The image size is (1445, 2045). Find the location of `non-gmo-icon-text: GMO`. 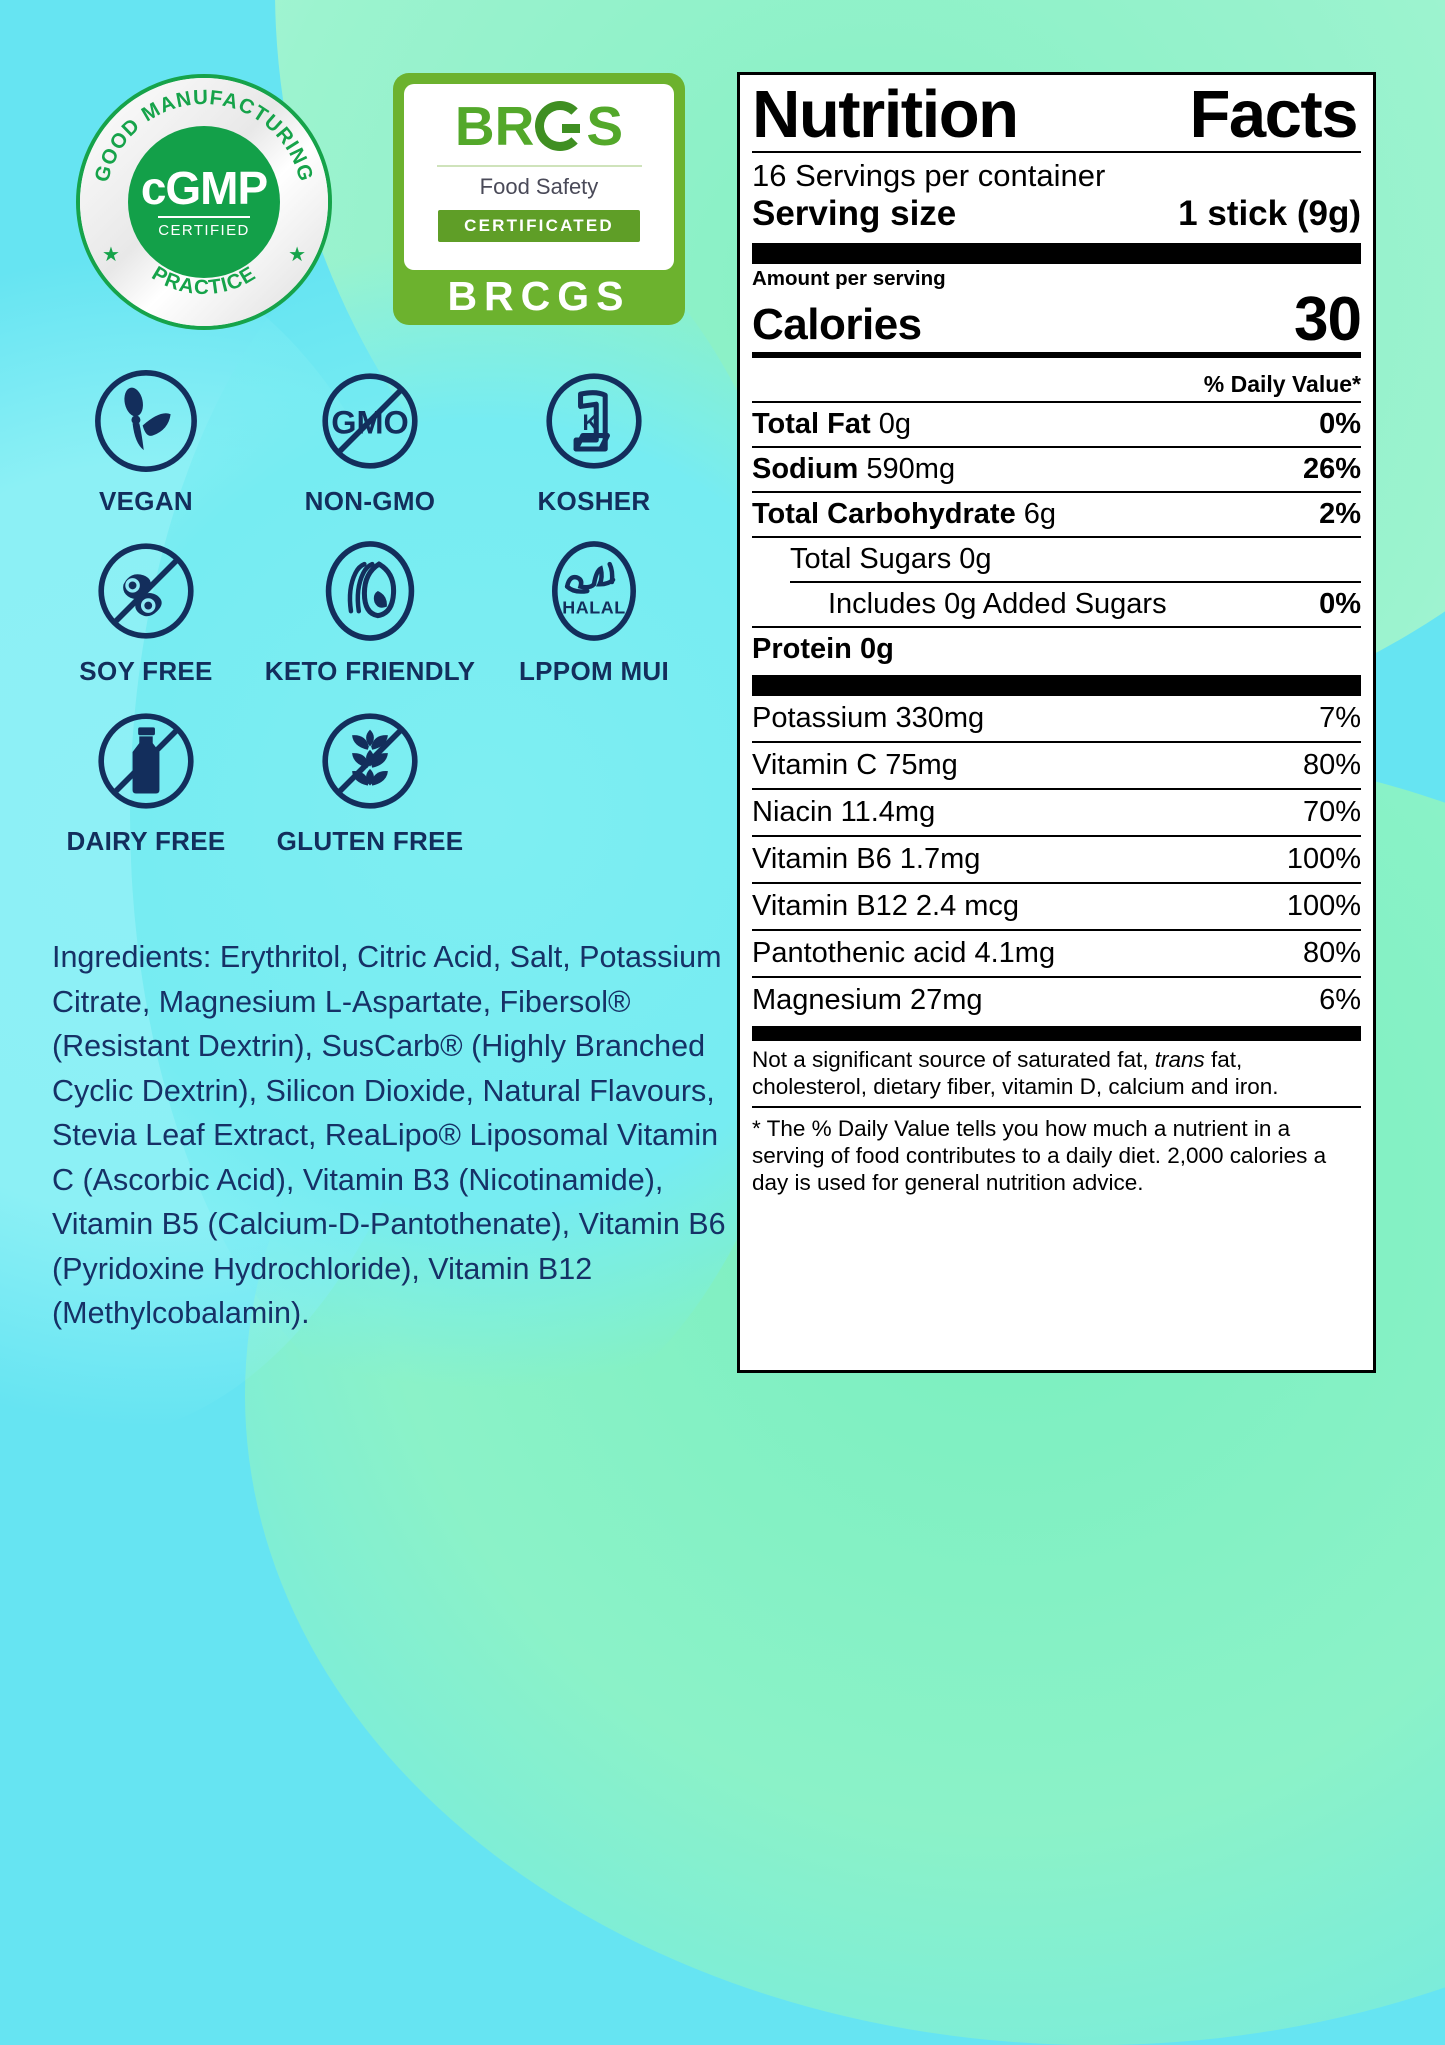

non-gmo-icon-text: GMO is located at coordinates (370, 422).